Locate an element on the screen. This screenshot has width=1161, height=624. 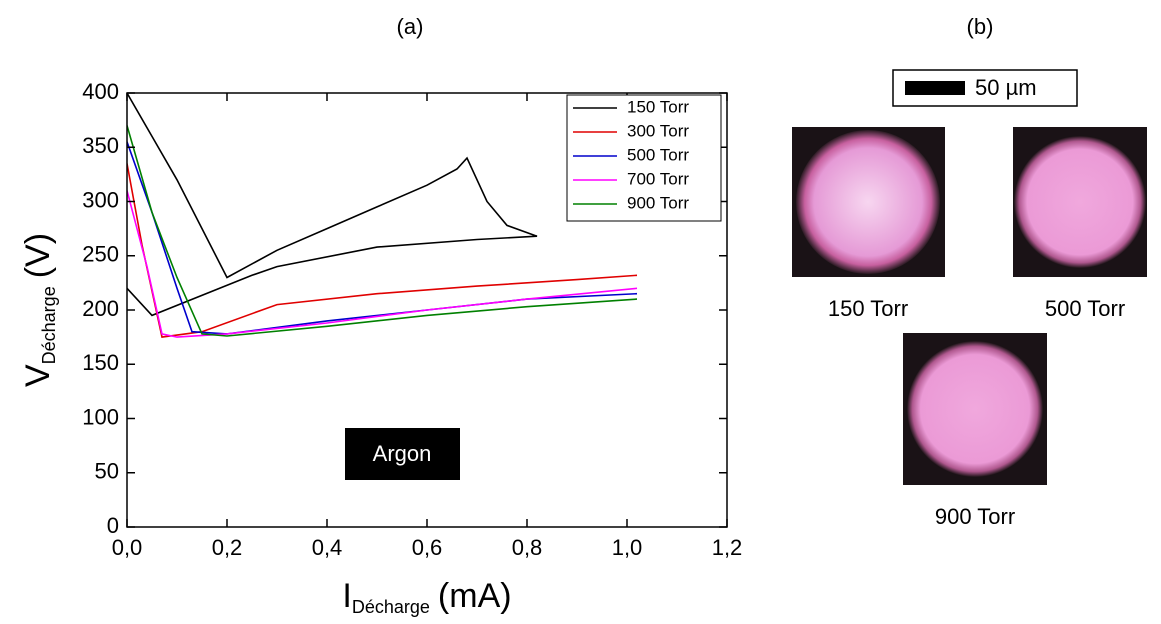
panel-title: (b) is located at coordinates (980, 26).